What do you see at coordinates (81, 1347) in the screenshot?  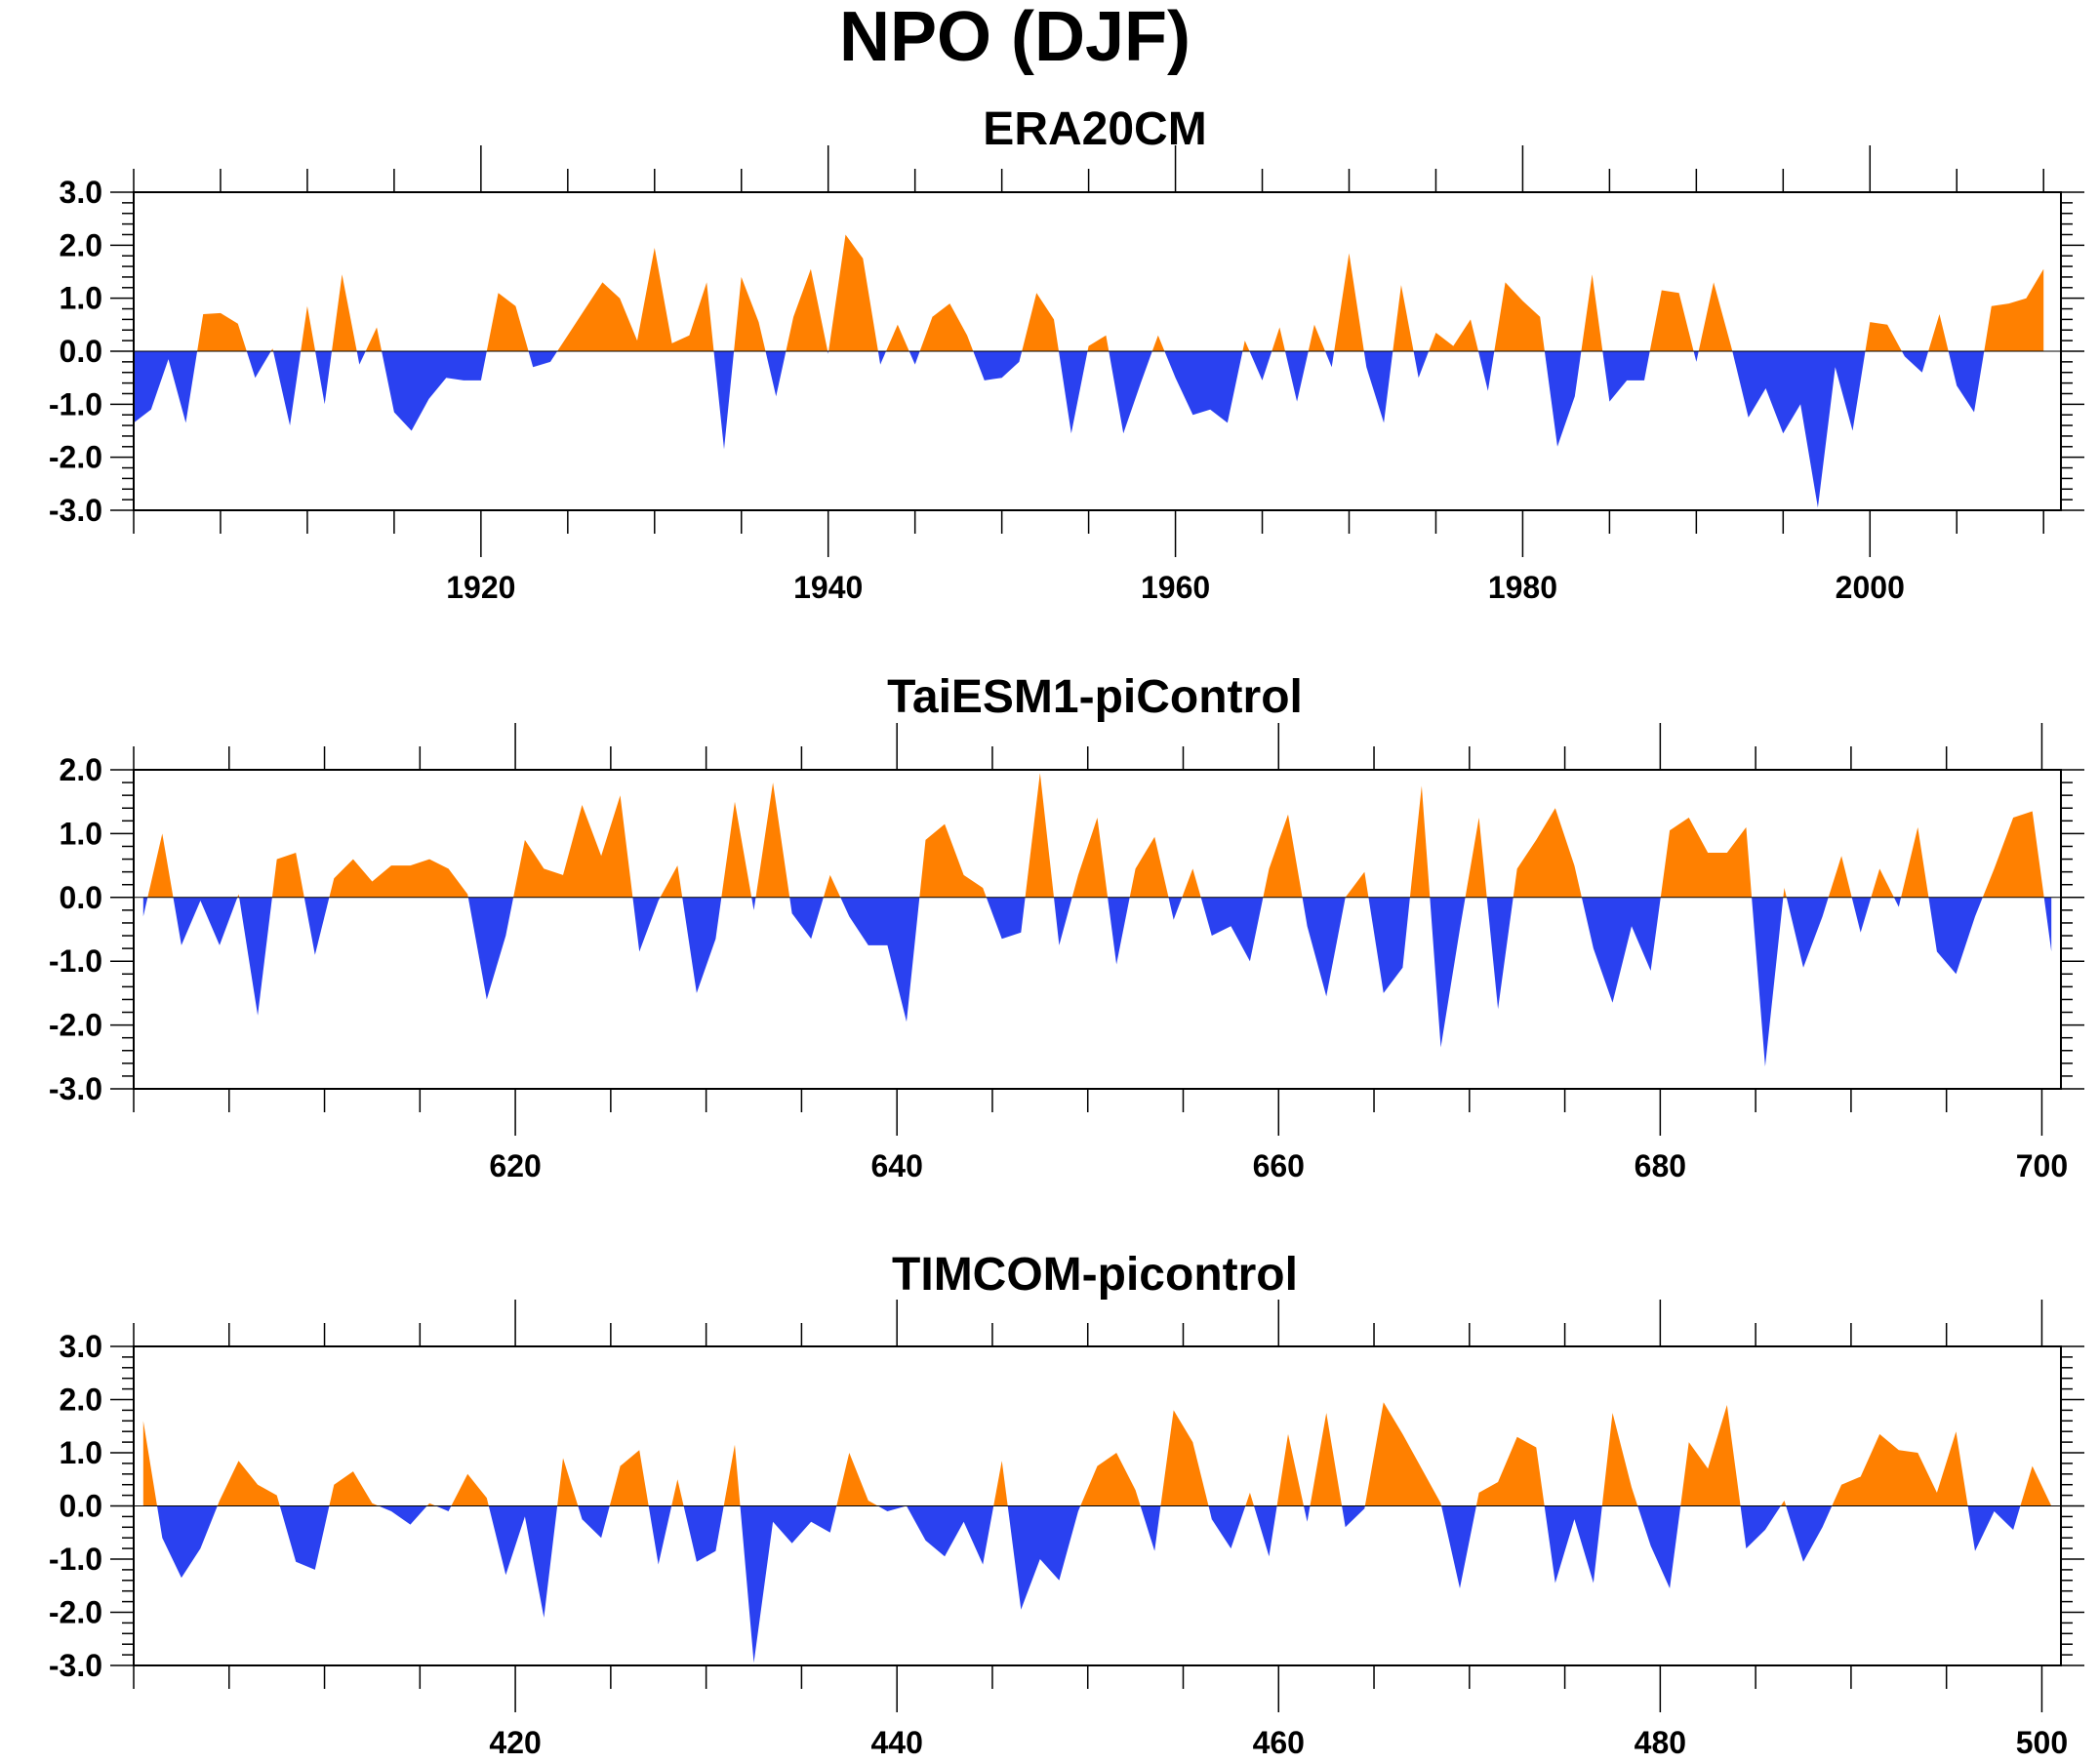 I see `y-tick-label: 3.0` at bounding box center [81, 1347].